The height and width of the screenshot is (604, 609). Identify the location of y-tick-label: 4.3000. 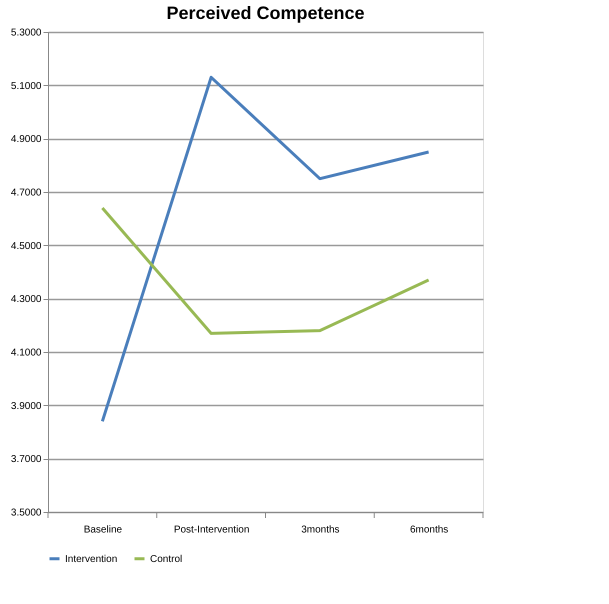
(26, 300).